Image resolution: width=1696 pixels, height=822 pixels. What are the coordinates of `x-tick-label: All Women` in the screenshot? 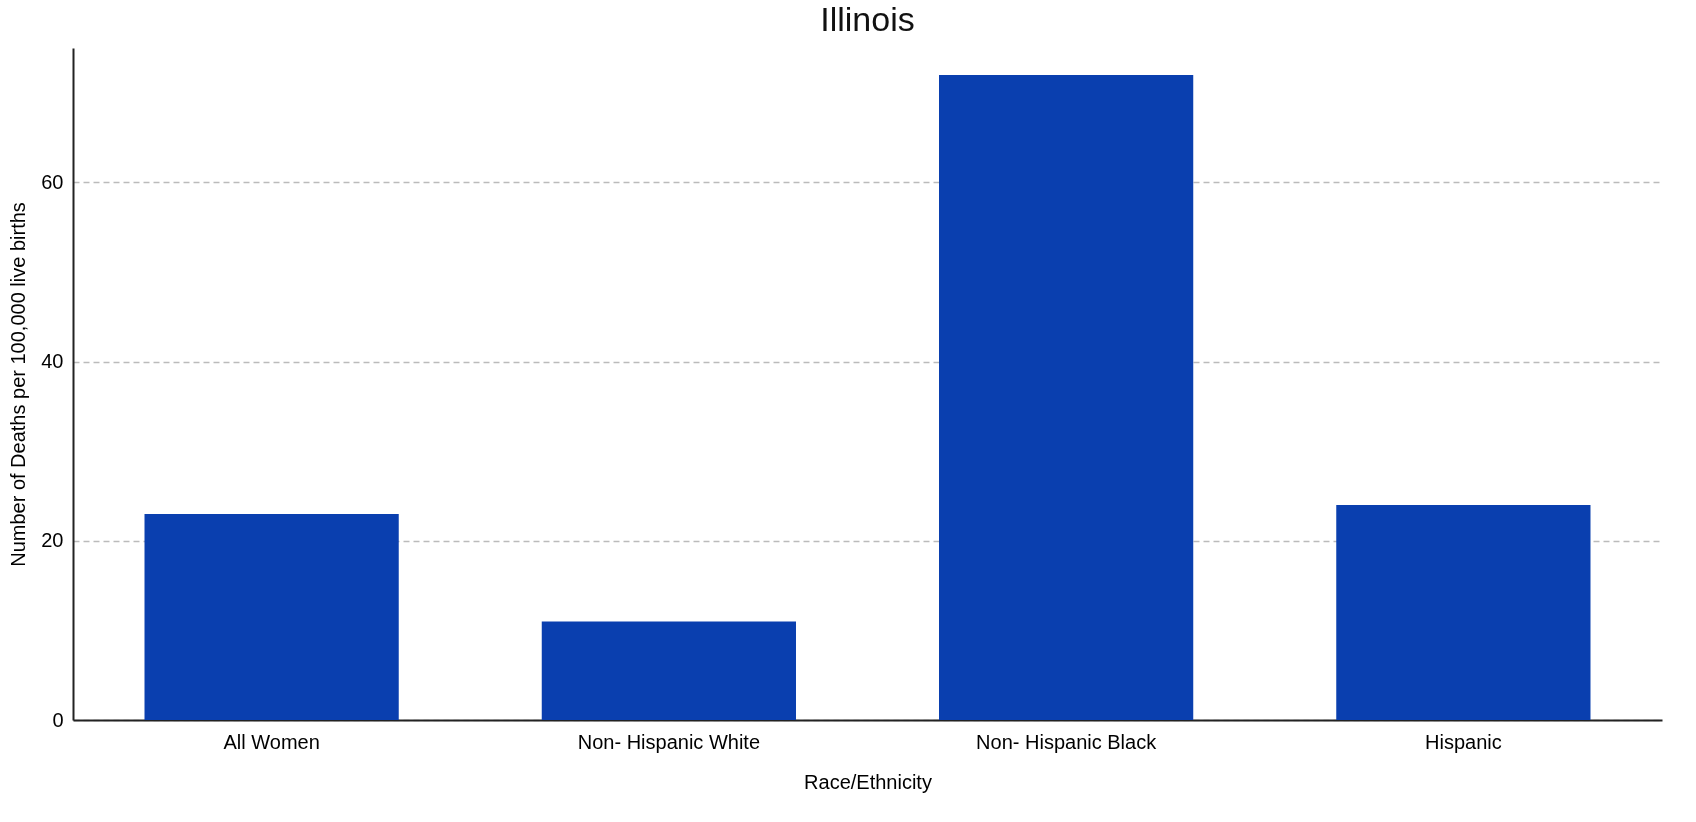 It's located at (271, 741).